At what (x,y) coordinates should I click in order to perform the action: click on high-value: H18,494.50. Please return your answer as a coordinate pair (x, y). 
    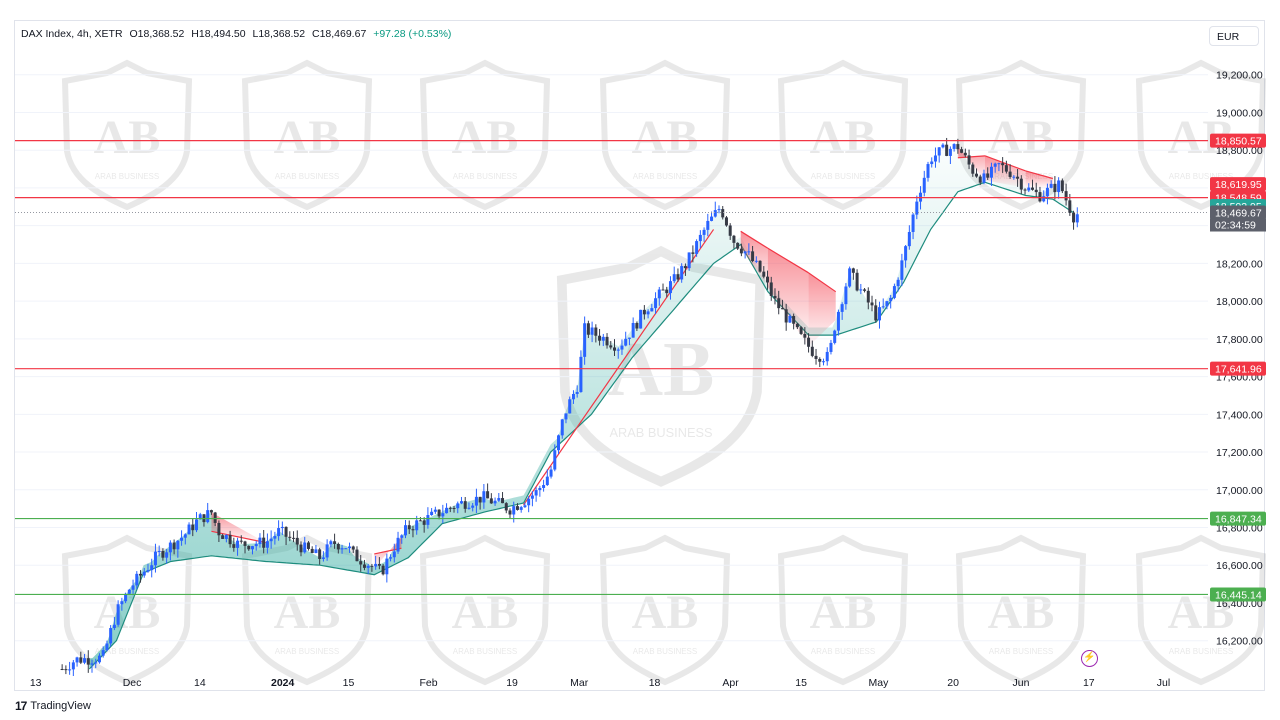
    Looking at the image, I should click on (218, 34).